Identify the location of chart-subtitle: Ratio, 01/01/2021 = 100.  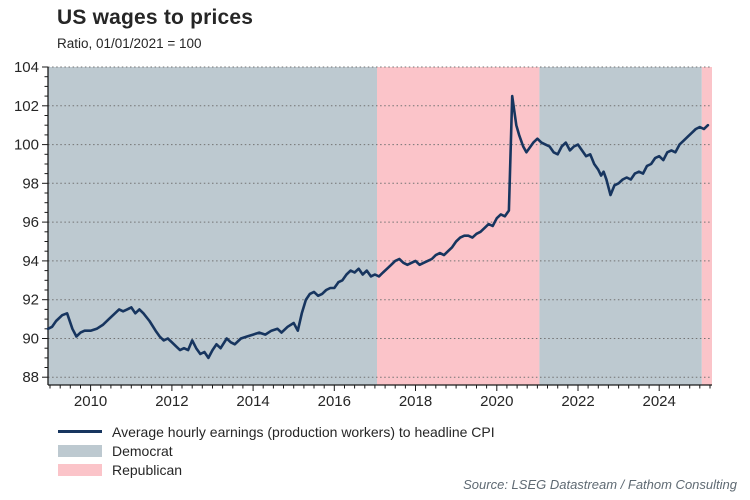
(129, 43).